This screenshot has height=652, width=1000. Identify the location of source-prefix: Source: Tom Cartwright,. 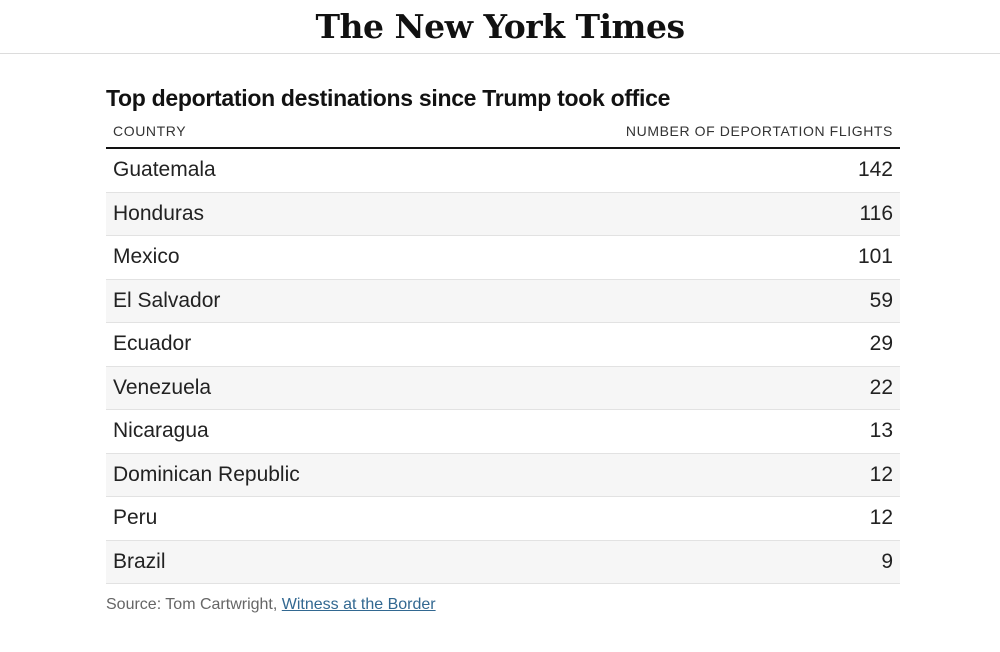
(194, 604).